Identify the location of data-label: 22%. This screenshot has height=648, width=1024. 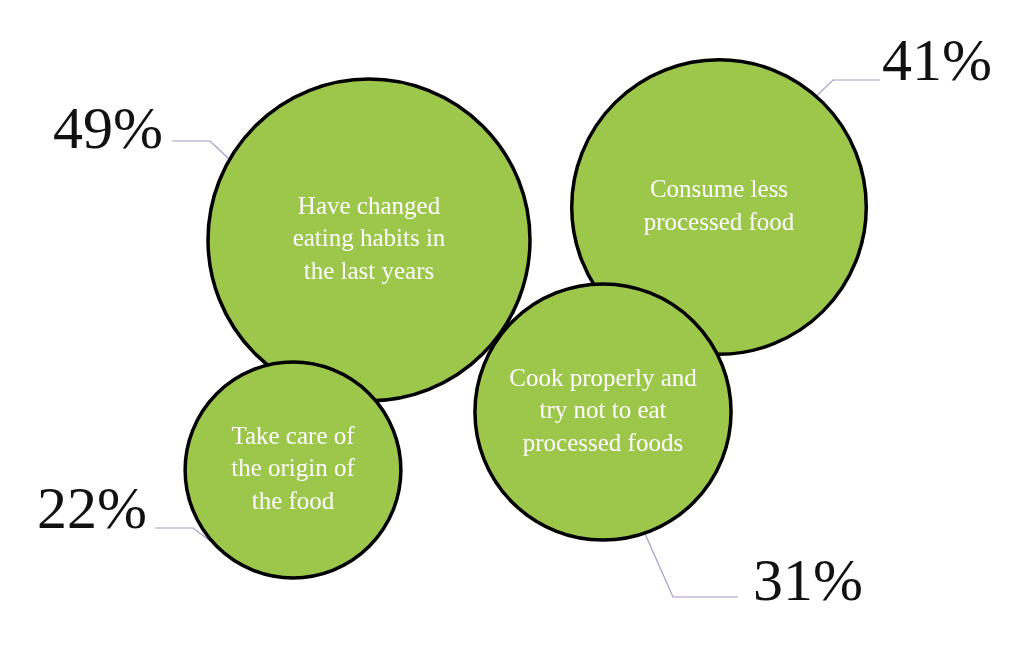
(92, 508).